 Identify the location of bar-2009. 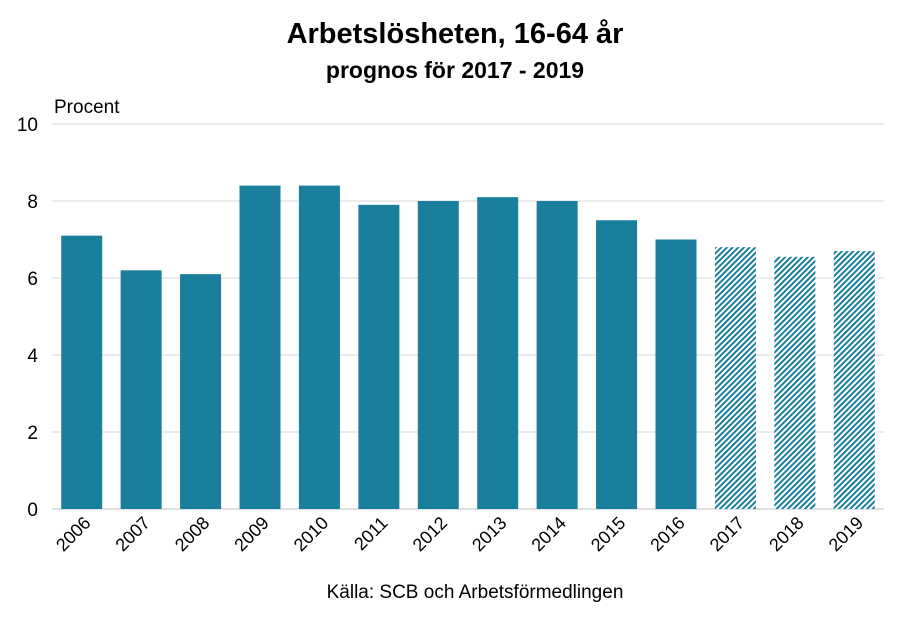
(260, 347).